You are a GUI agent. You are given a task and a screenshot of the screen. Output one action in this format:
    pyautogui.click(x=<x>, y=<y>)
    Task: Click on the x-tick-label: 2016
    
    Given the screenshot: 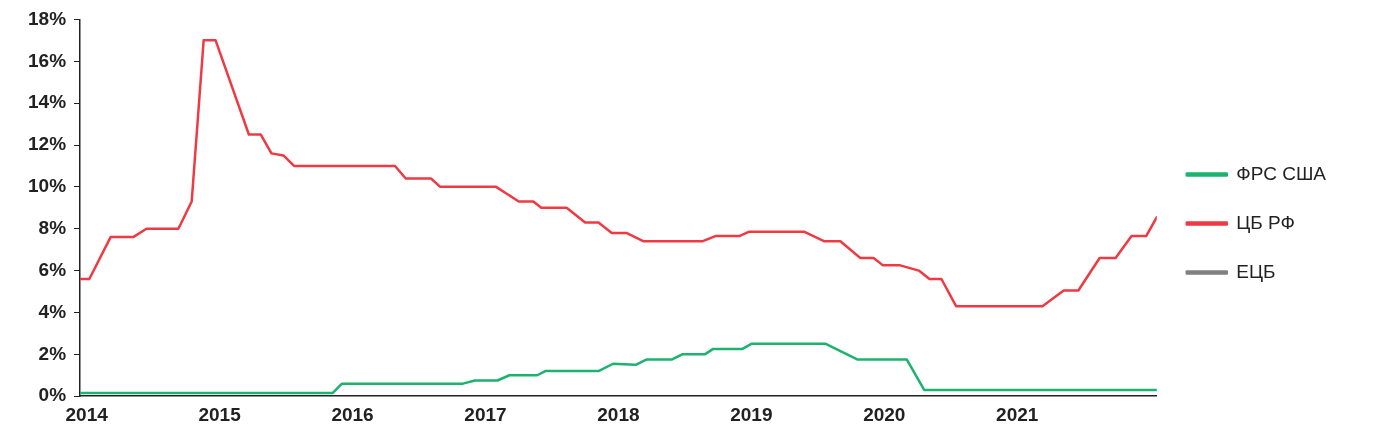 What is the action you would take?
    pyautogui.click(x=352, y=414)
    